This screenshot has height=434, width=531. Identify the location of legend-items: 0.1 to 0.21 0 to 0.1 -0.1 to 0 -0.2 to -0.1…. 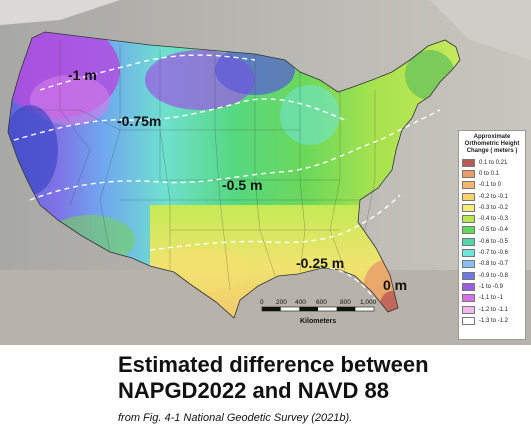
(492, 241).